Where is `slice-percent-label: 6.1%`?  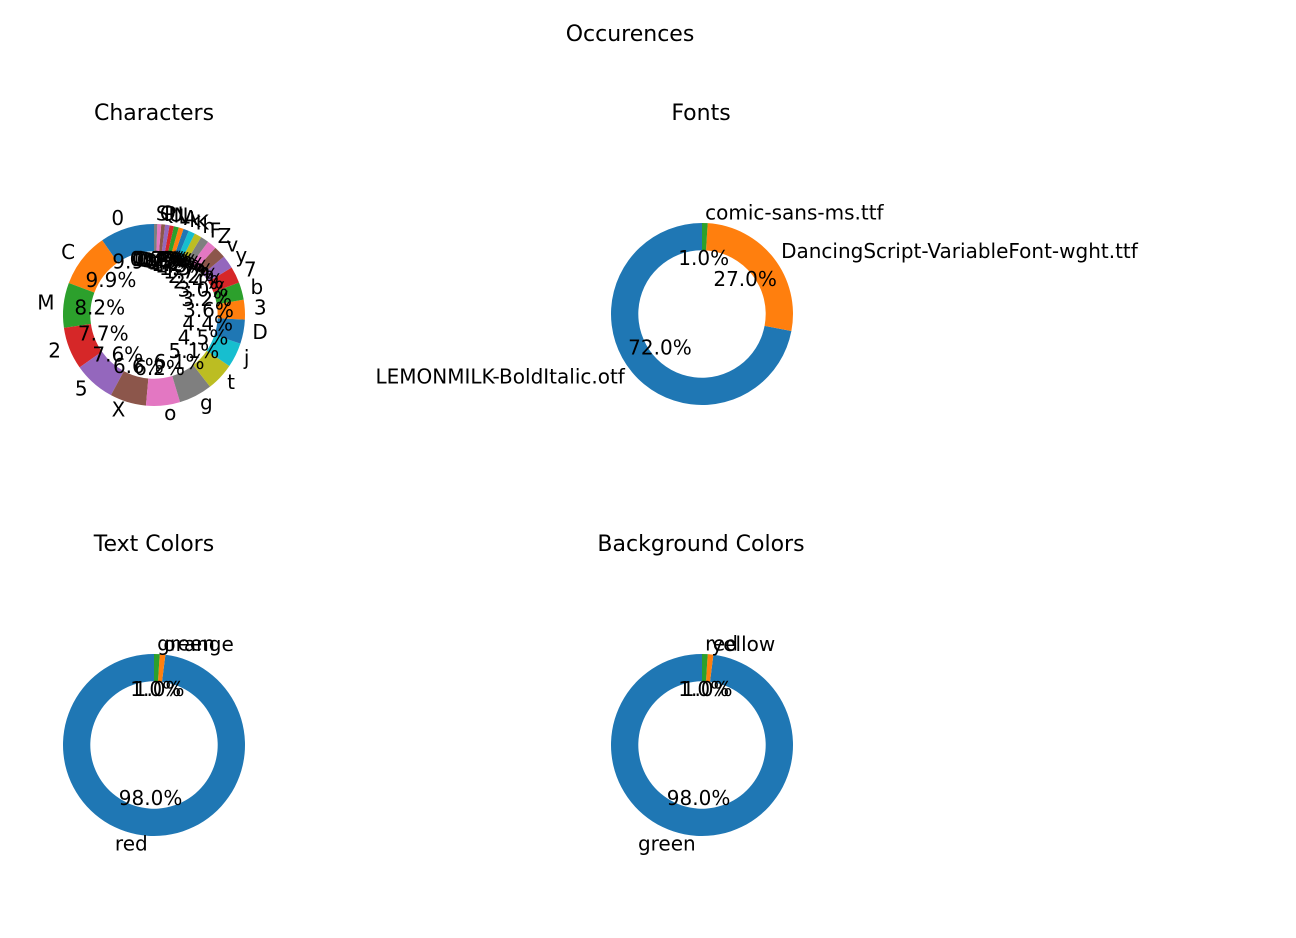 slice-percent-label: 6.1% is located at coordinates (179, 362).